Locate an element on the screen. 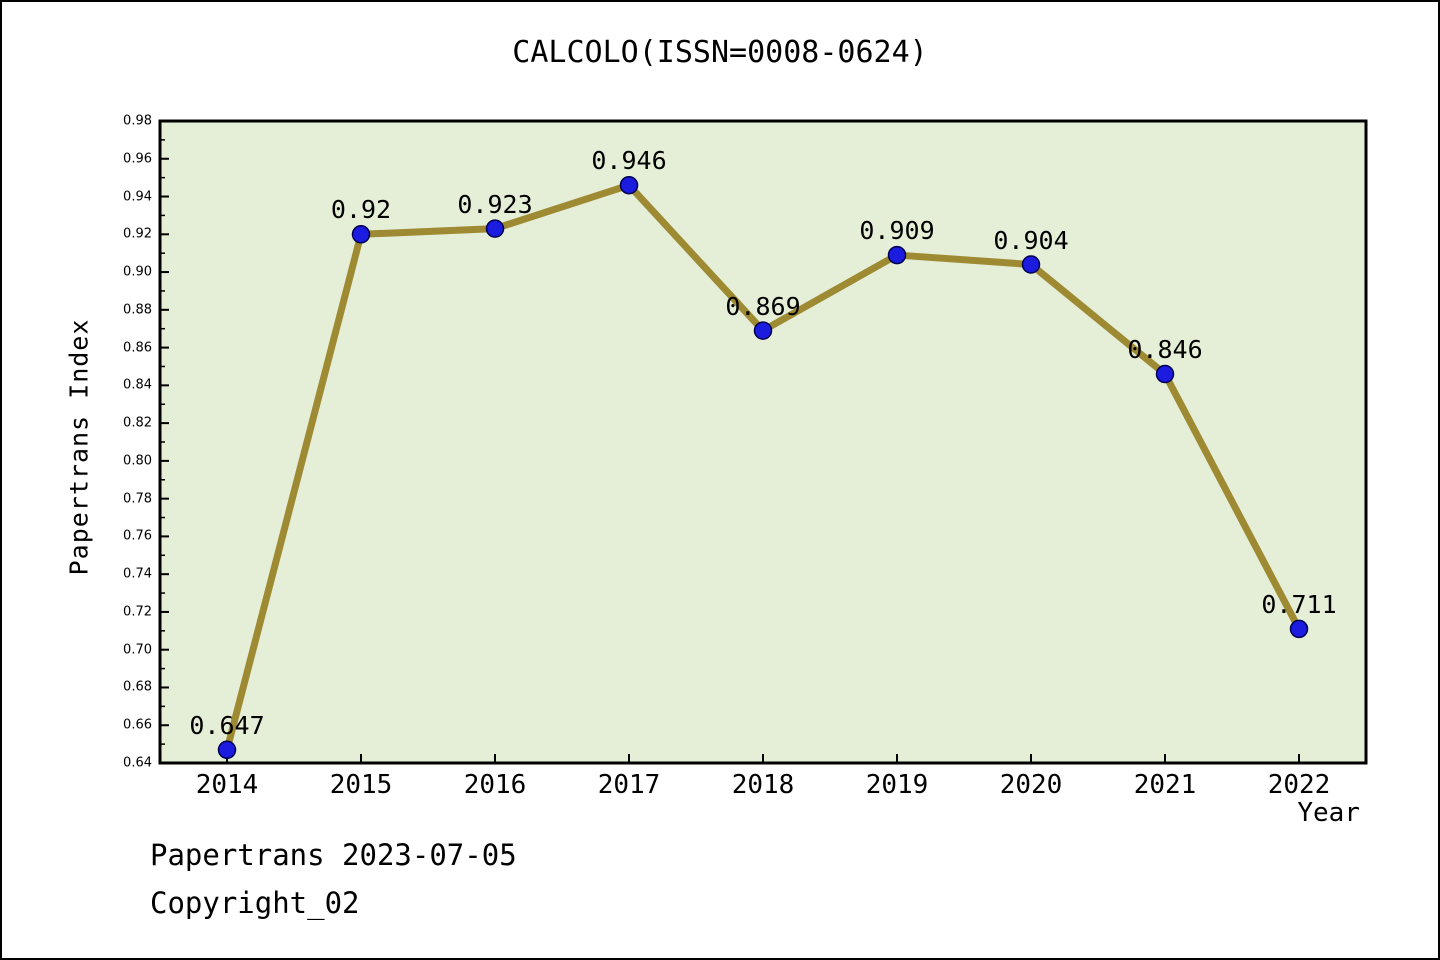 Image resolution: width=1440 pixels, height=960 pixels. y-tick-label: 0.86 is located at coordinates (137, 348).